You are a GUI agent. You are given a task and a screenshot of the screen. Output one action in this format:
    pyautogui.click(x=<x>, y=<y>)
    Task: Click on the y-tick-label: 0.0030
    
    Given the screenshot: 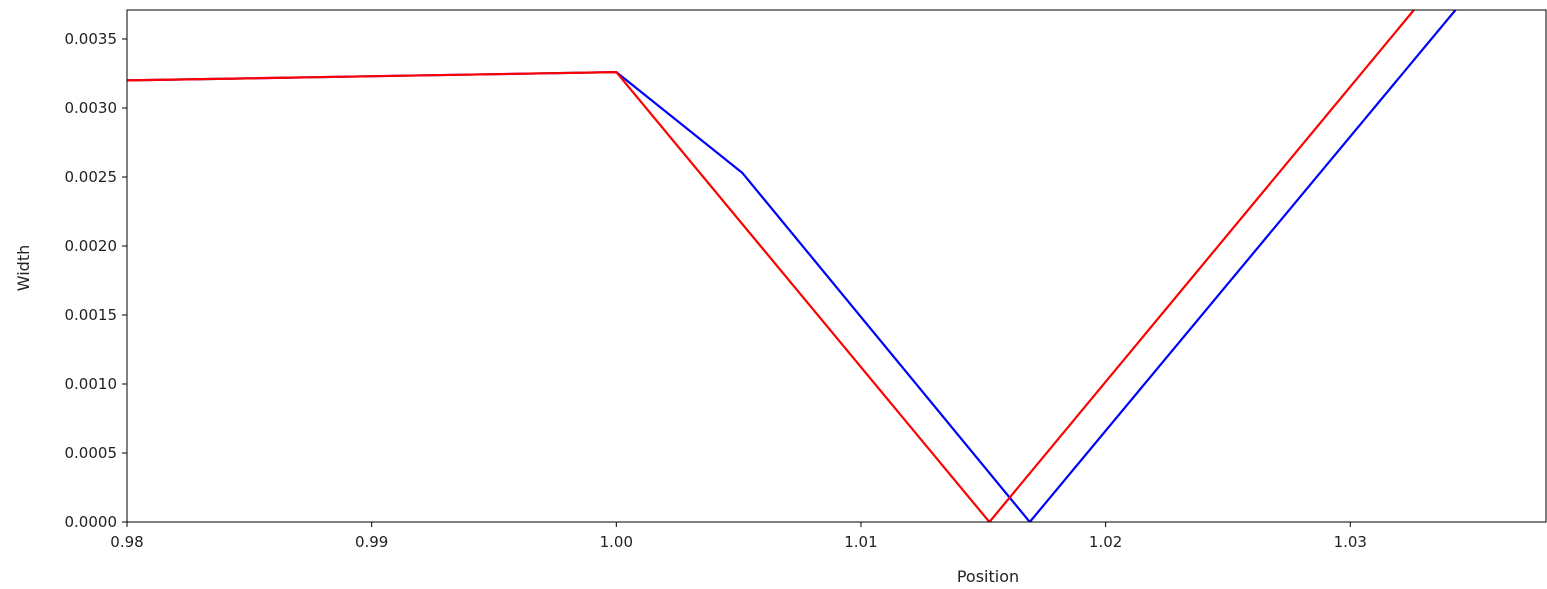 What is the action you would take?
    pyautogui.click(x=91, y=108)
    